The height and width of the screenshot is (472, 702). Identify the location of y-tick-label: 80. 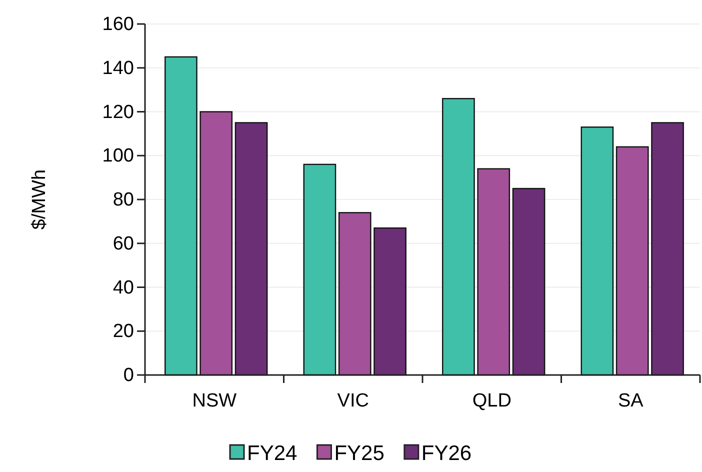
(123, 200).